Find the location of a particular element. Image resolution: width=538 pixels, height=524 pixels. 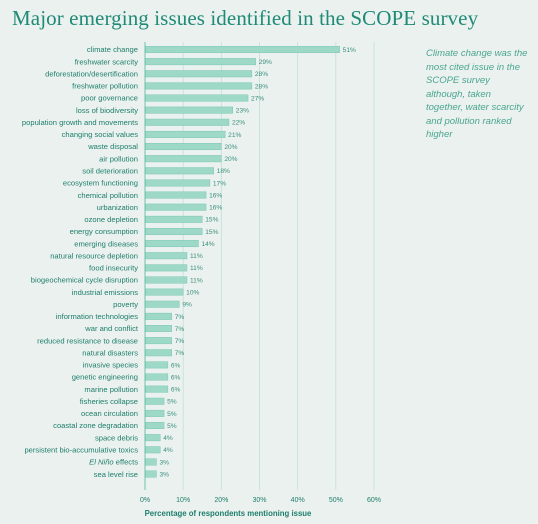

value-label: 9% is located at coordinates (187, 305).